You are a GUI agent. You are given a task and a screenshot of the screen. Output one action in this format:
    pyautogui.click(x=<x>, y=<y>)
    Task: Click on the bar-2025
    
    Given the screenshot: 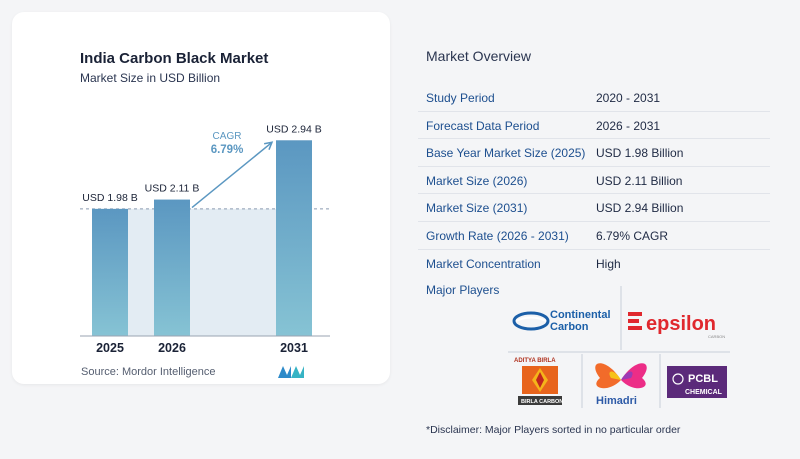 What is the action you would take?
    pyautogui.click(x=110, y=272)
    